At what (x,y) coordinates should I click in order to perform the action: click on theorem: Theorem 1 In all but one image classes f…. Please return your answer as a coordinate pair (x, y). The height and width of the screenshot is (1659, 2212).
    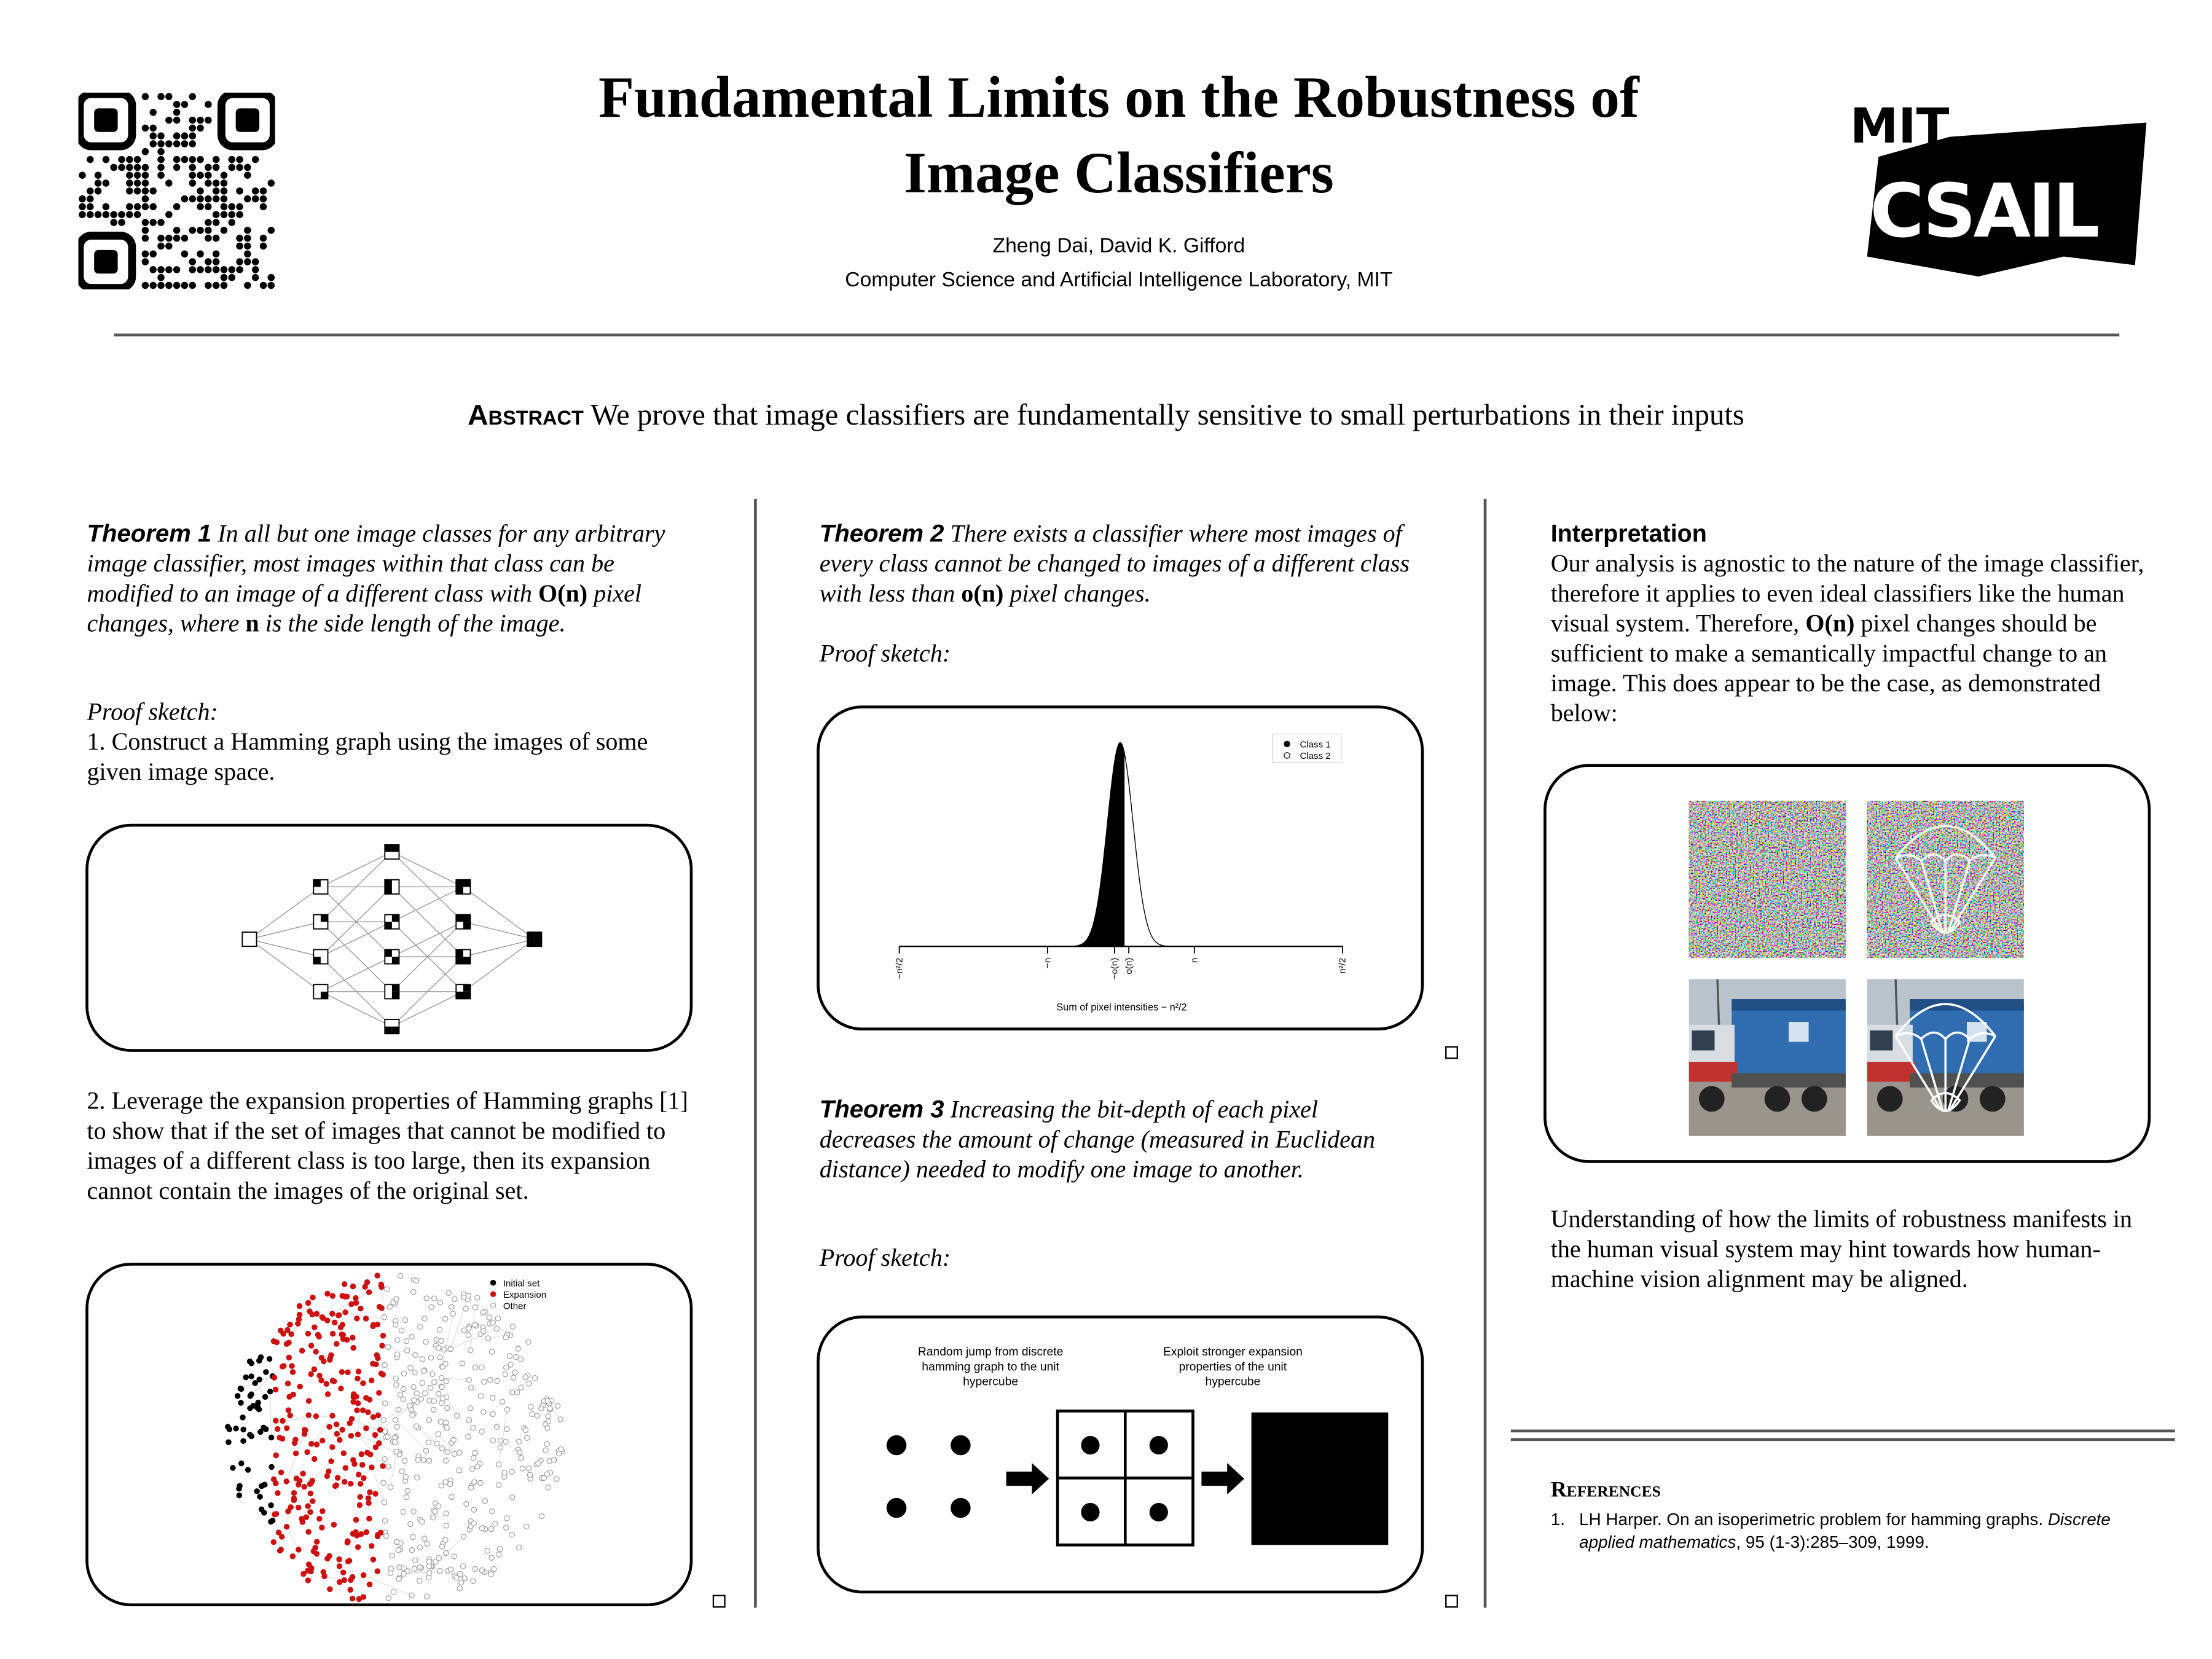
    Looking at the image, I should click on (393, 578).